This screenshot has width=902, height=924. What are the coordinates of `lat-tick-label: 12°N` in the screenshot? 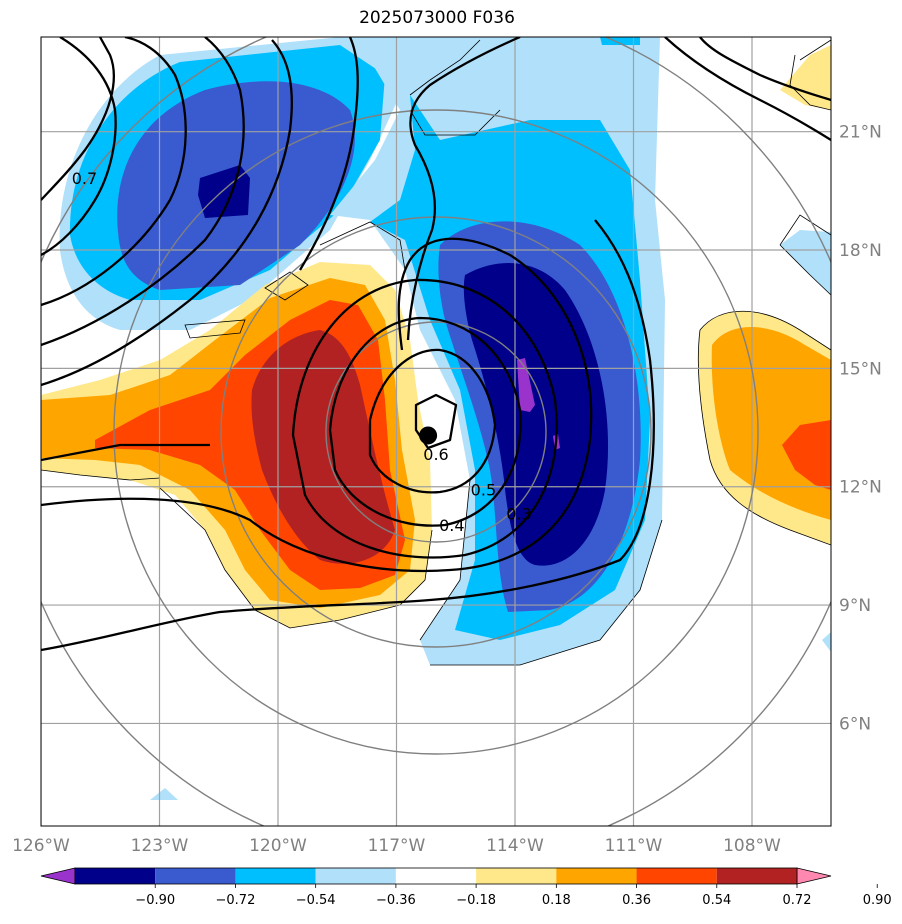 It's located at (860, 488).